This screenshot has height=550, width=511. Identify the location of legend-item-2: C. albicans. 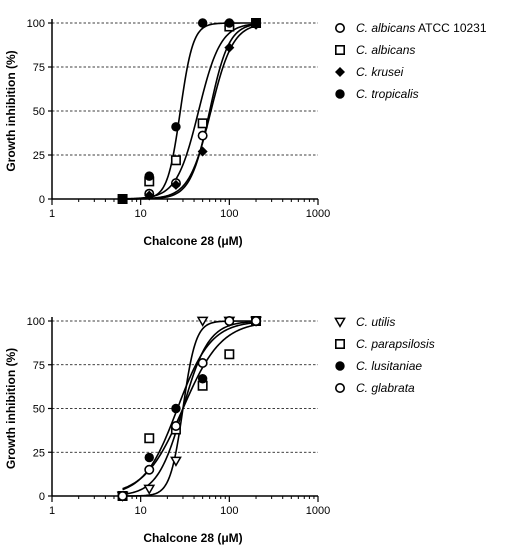
(374, 50).